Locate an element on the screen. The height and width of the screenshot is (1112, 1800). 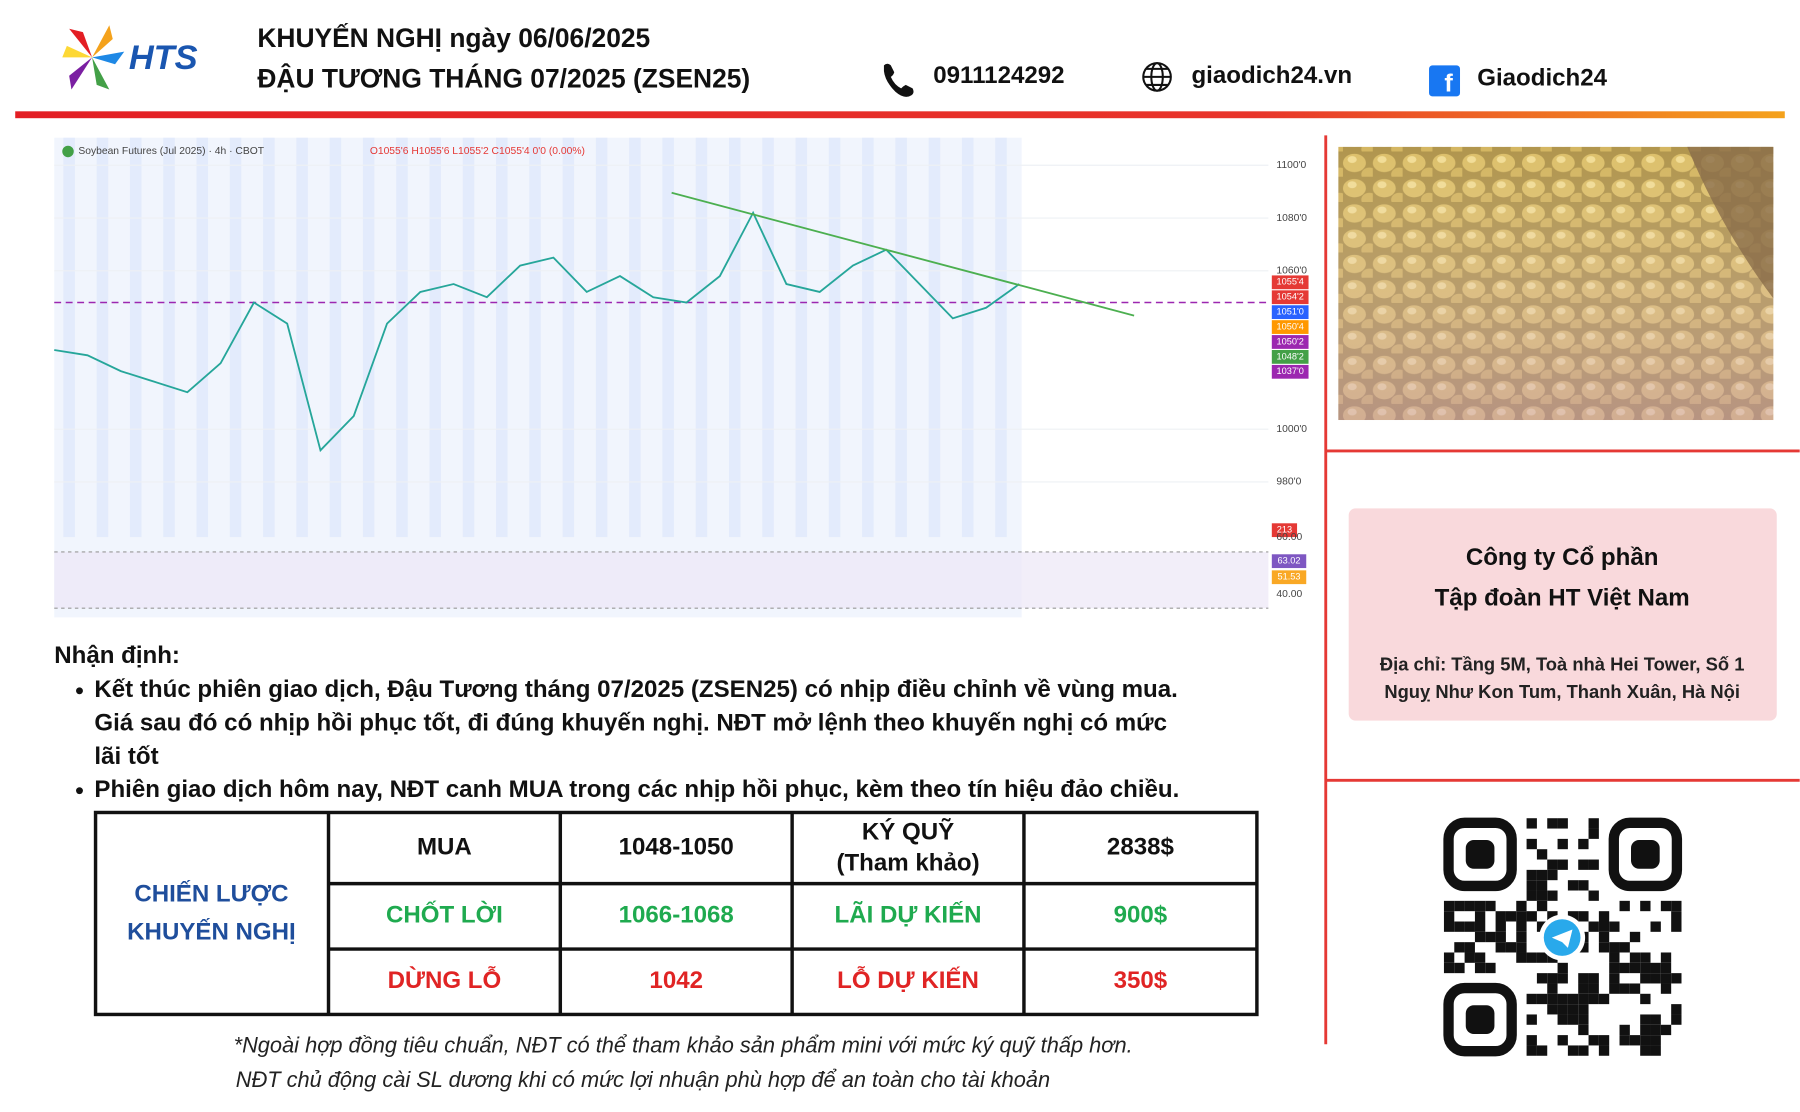
rsi-tag-label: 51.53 is located at coordinates (1289, 577).